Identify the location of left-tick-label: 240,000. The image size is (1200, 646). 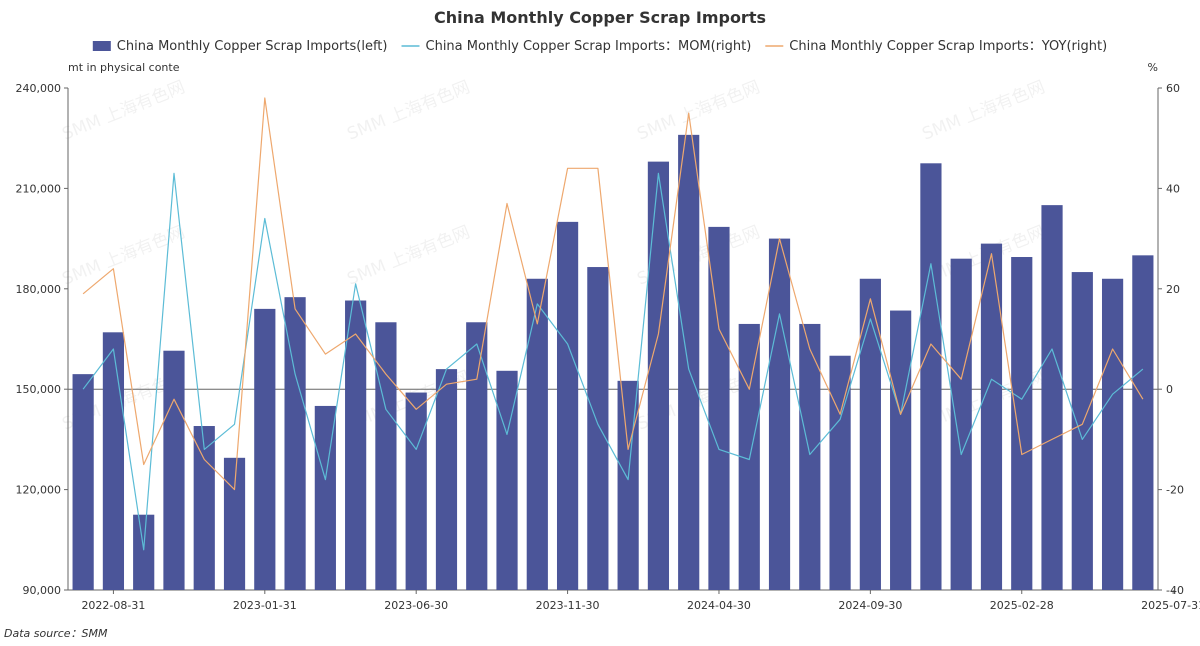
(39, 88).